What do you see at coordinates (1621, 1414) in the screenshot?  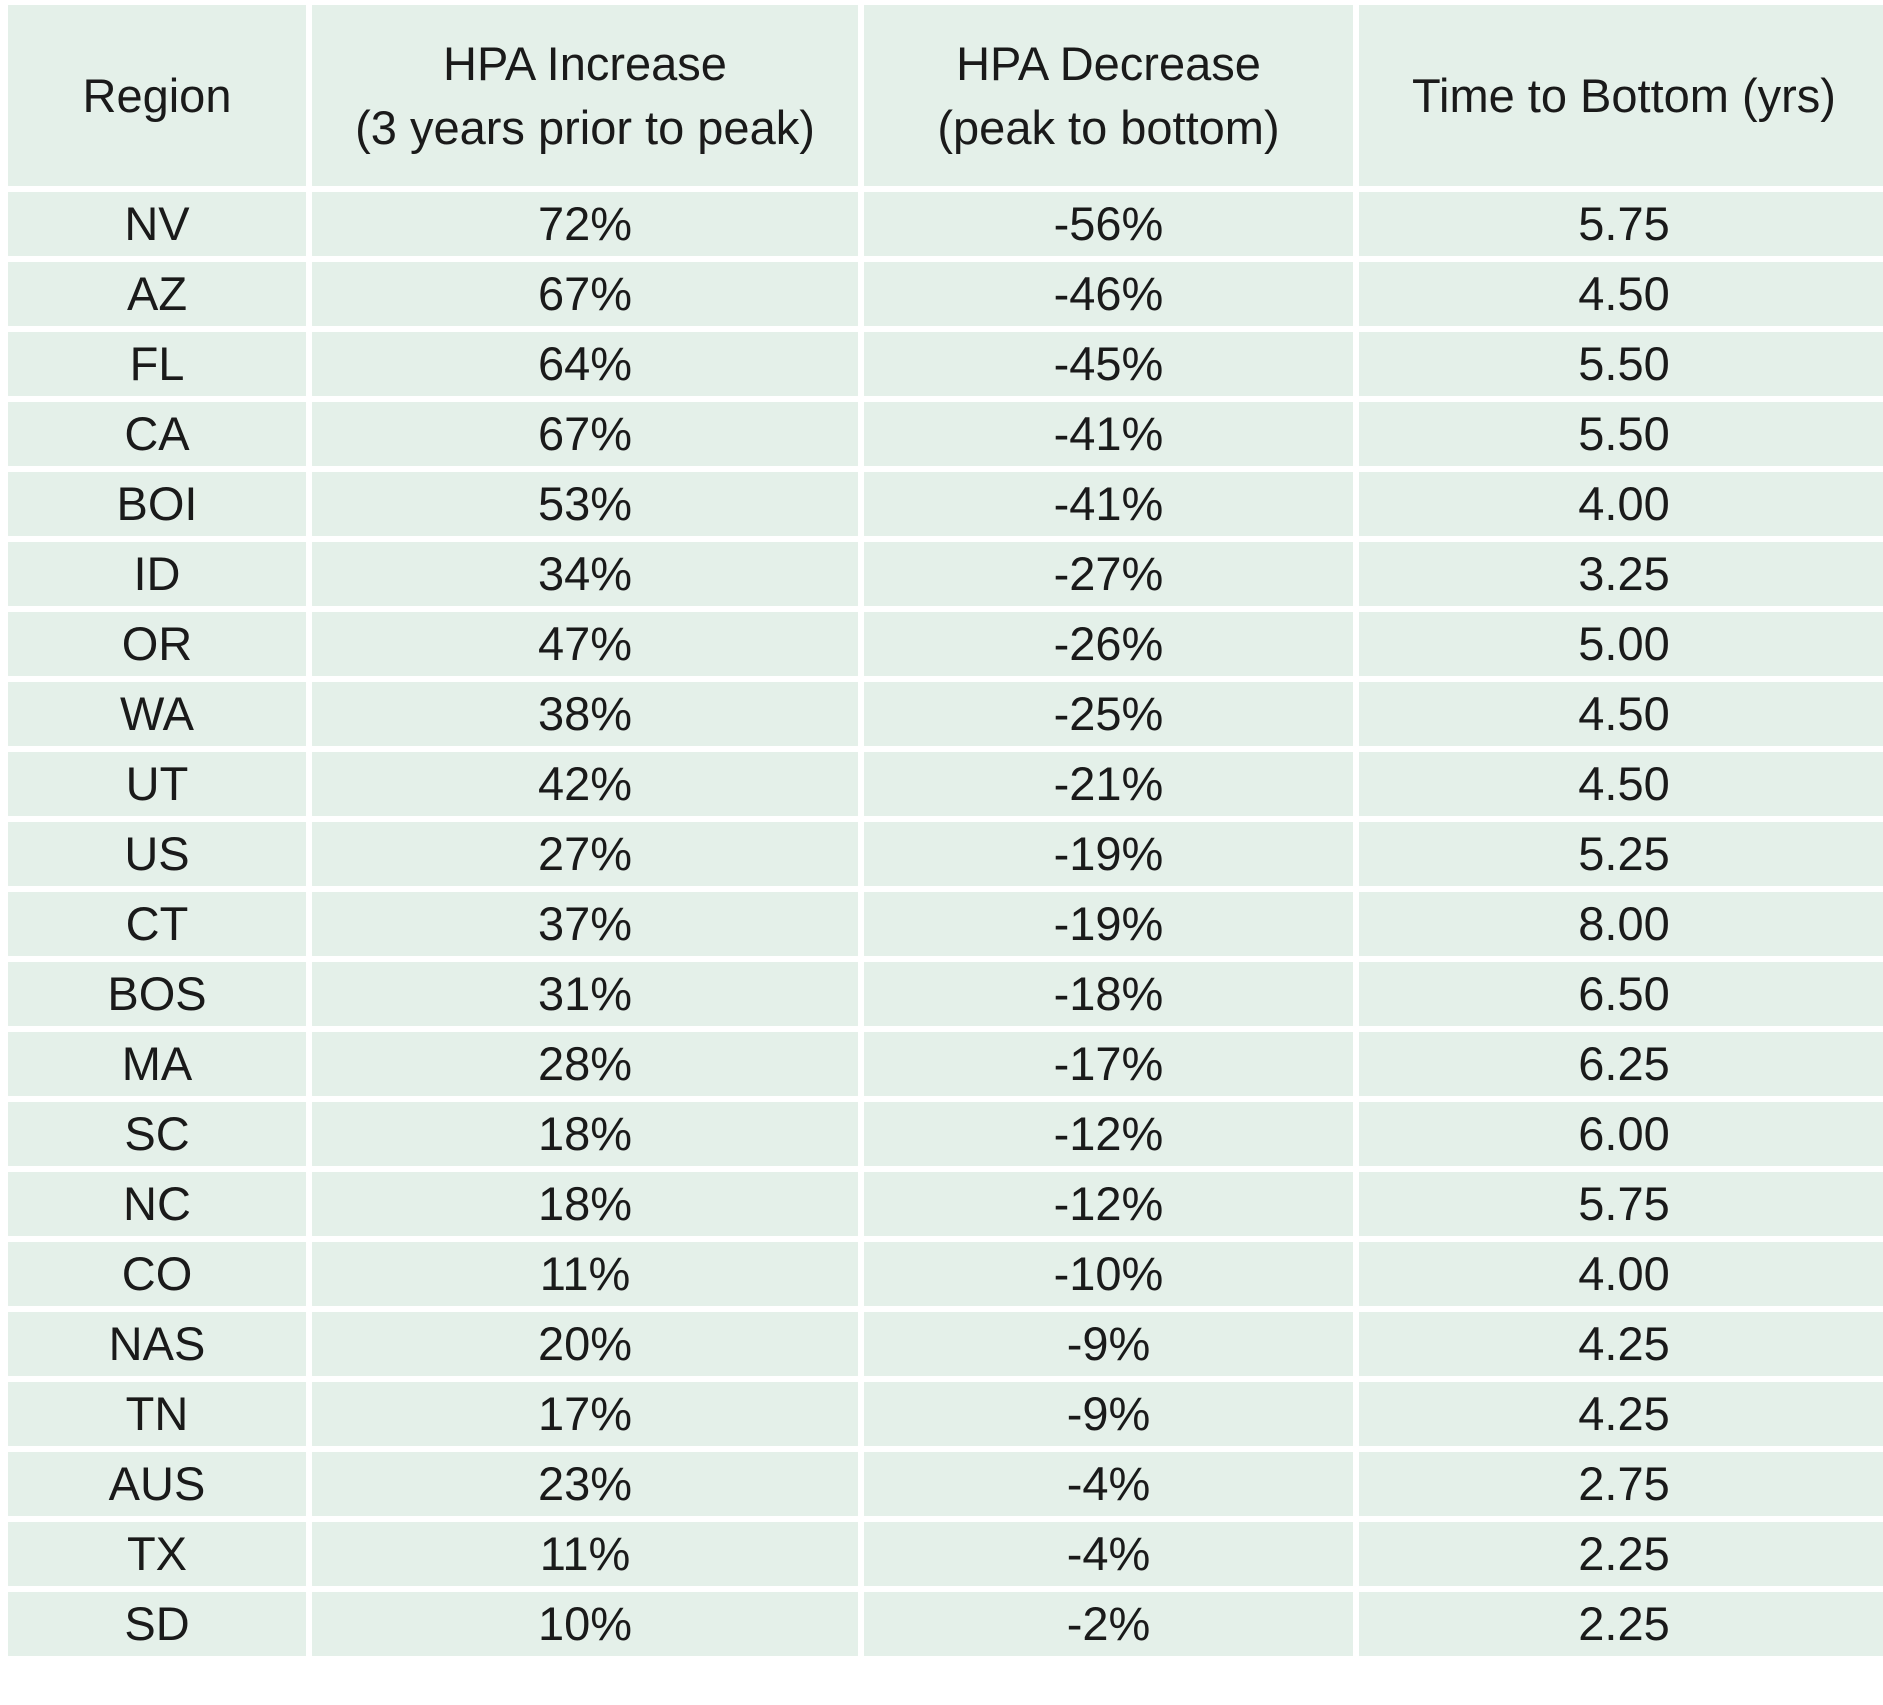 I see `time-to-bottom-cell: 4.25` at bounding box center [1621, 1414].